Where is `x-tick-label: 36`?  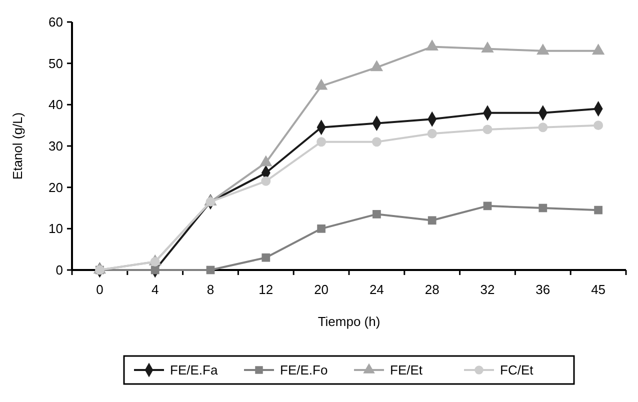 x-tick-label: 36 is located at coordinates (543, 289).